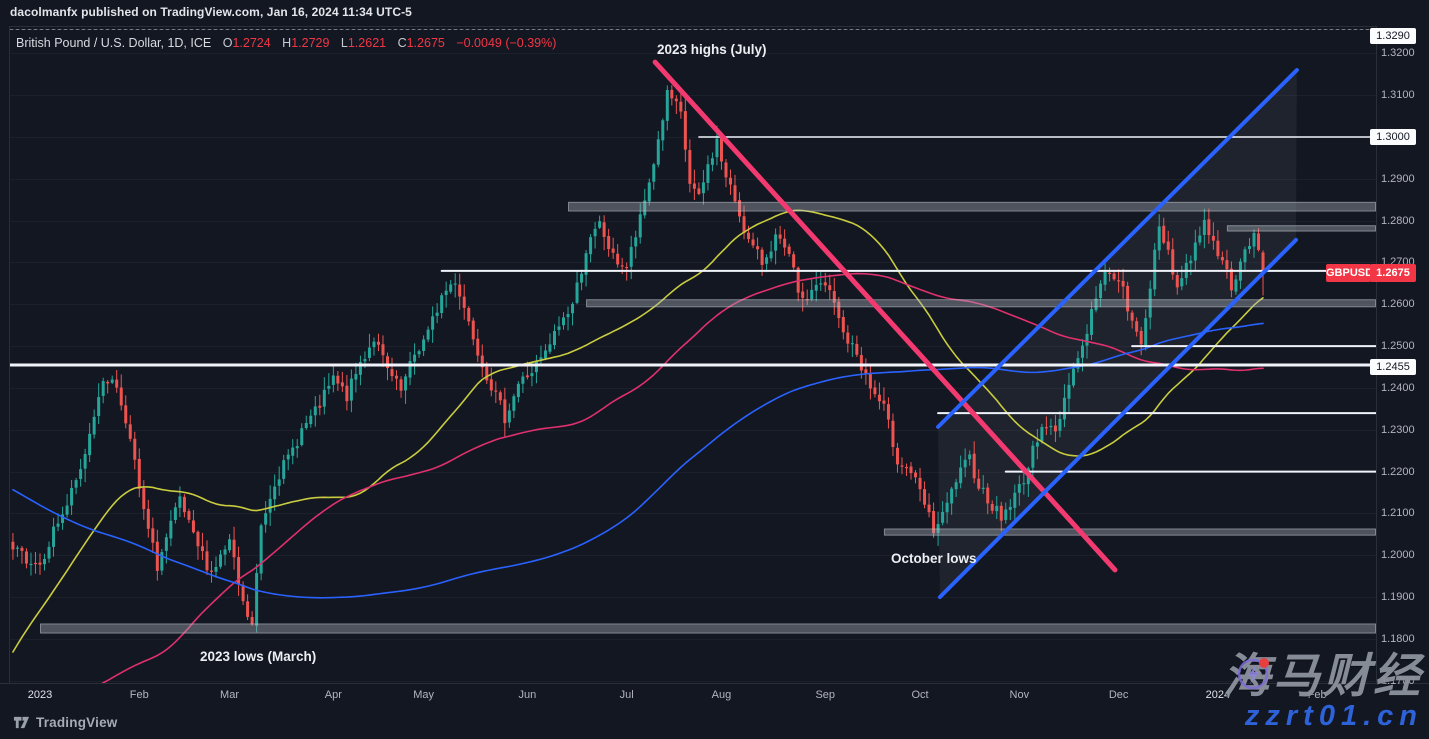  Describe the element at coordinates (251, 43) in the screenshot. I see `open-value: 1.2724` at that location.